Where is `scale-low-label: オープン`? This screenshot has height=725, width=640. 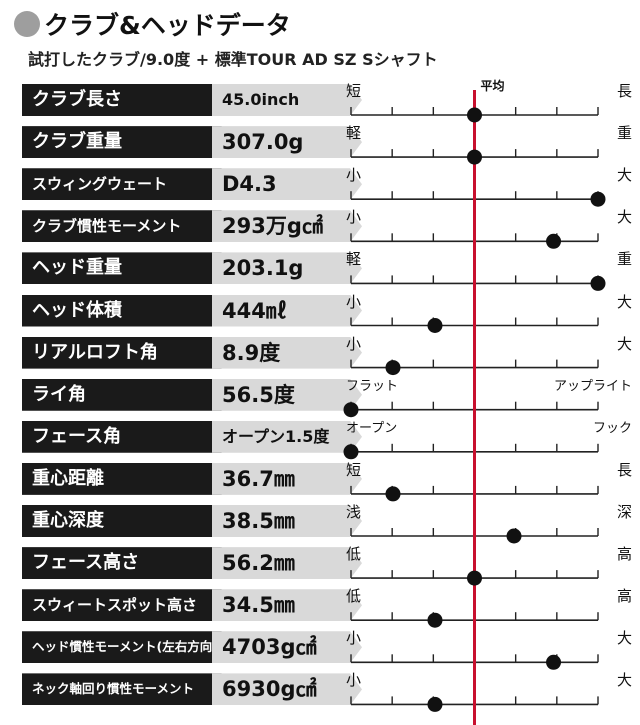 scale-low-label: オープン is located at coordinates (372, 428).